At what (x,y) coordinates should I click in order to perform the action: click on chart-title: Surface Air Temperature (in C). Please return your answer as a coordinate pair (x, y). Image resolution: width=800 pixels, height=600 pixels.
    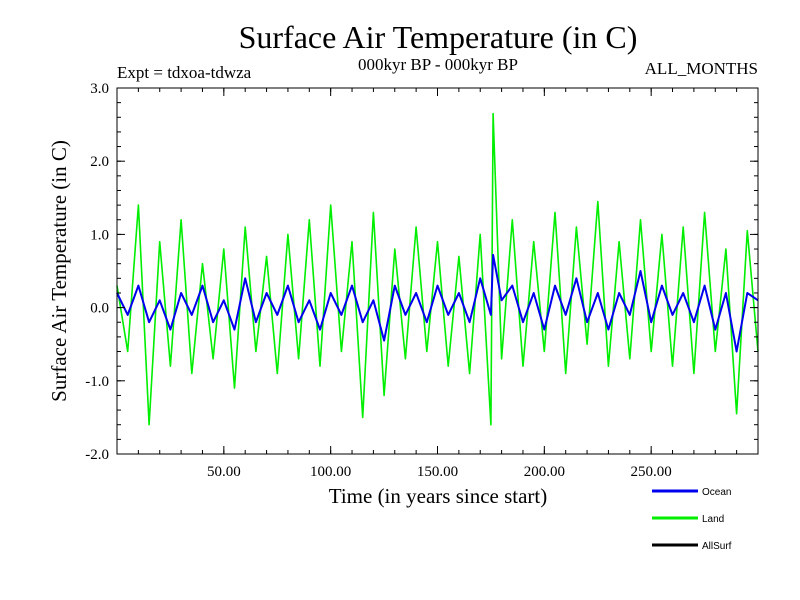
    Looking at the image, I should click on (438, 37).